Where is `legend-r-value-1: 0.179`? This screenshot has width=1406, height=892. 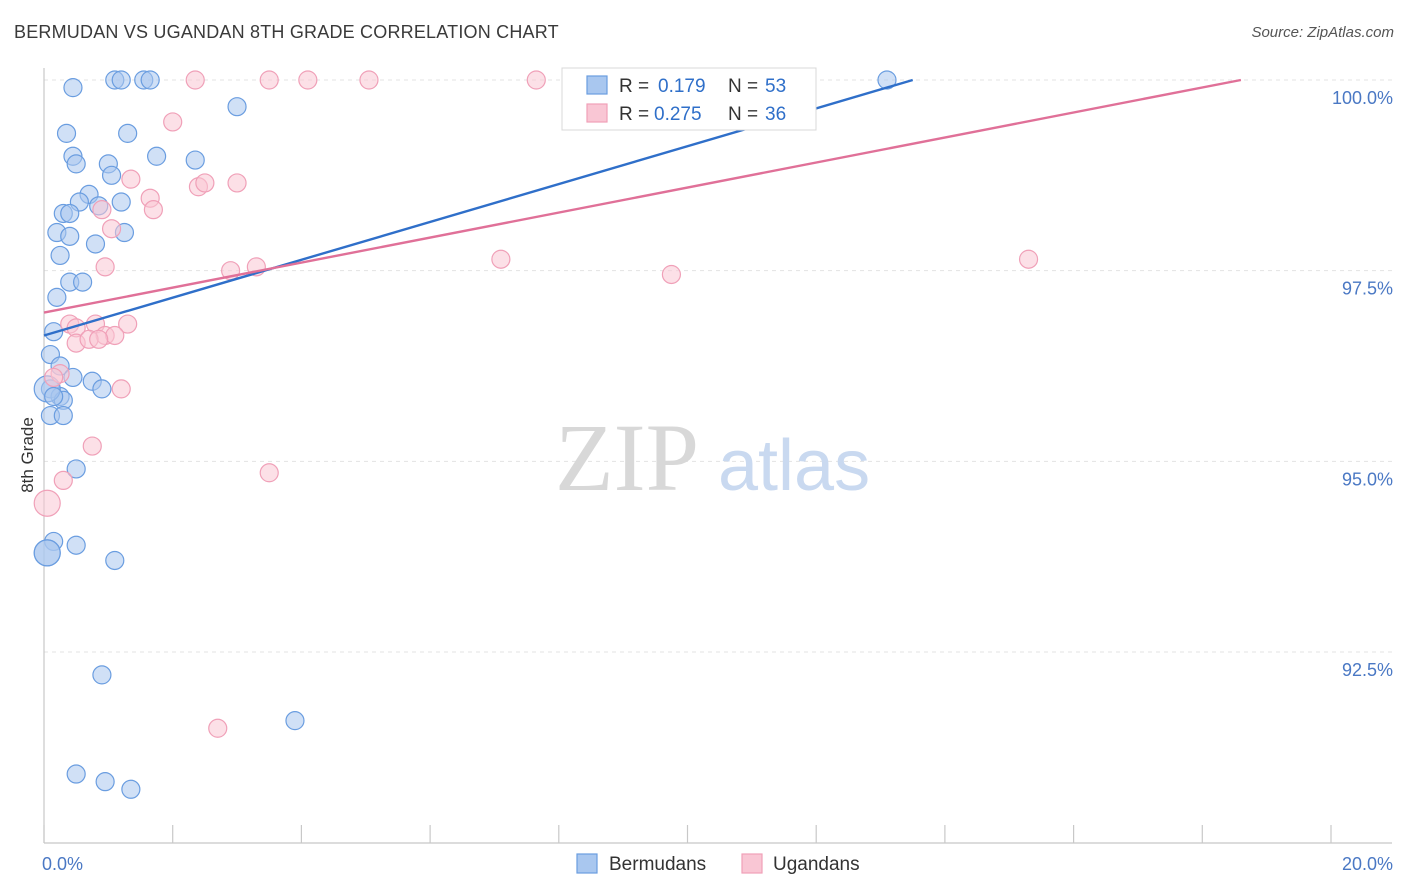
legend-r-value-1: 0.179 is located at coordinates (682, 86).